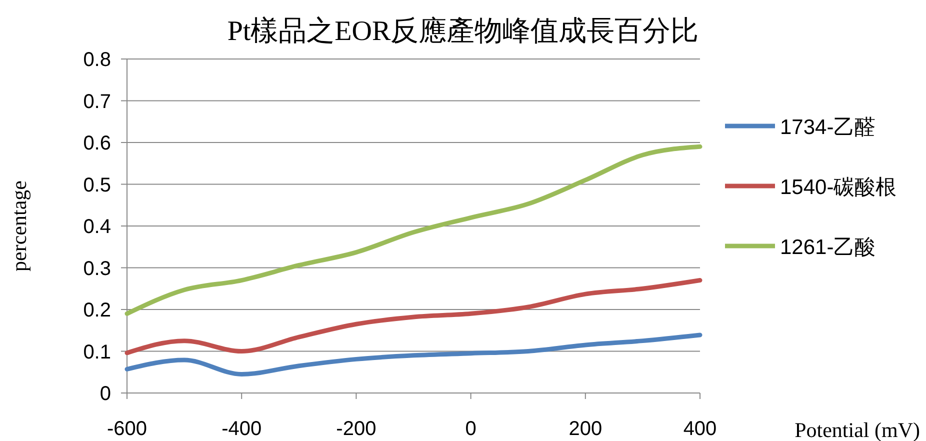  Describe the element at coordinates (356, 429) in the screenshot. I see `x-tick-label: -200` at that location.